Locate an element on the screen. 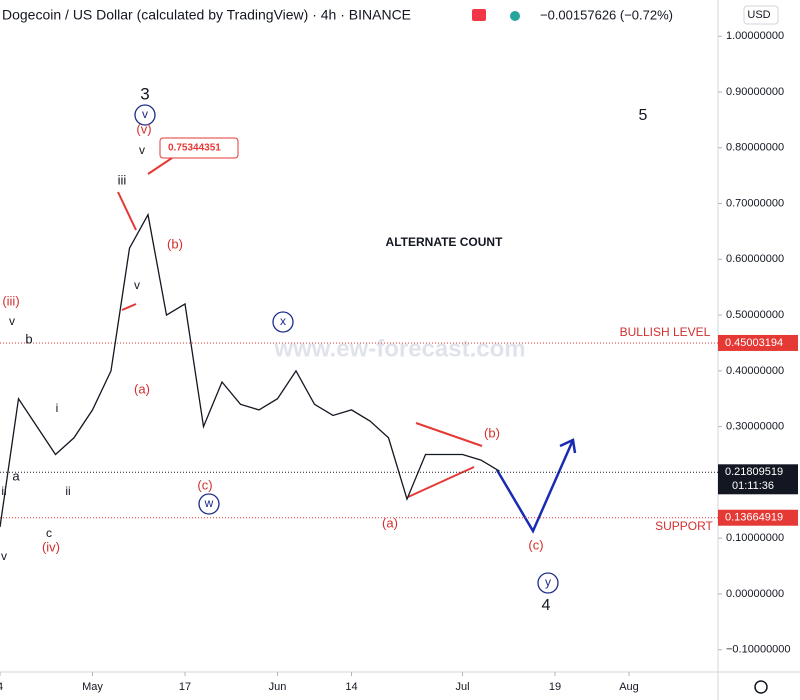 The image size is (800, 700). settings-icon is located at coordinates (761, 687).